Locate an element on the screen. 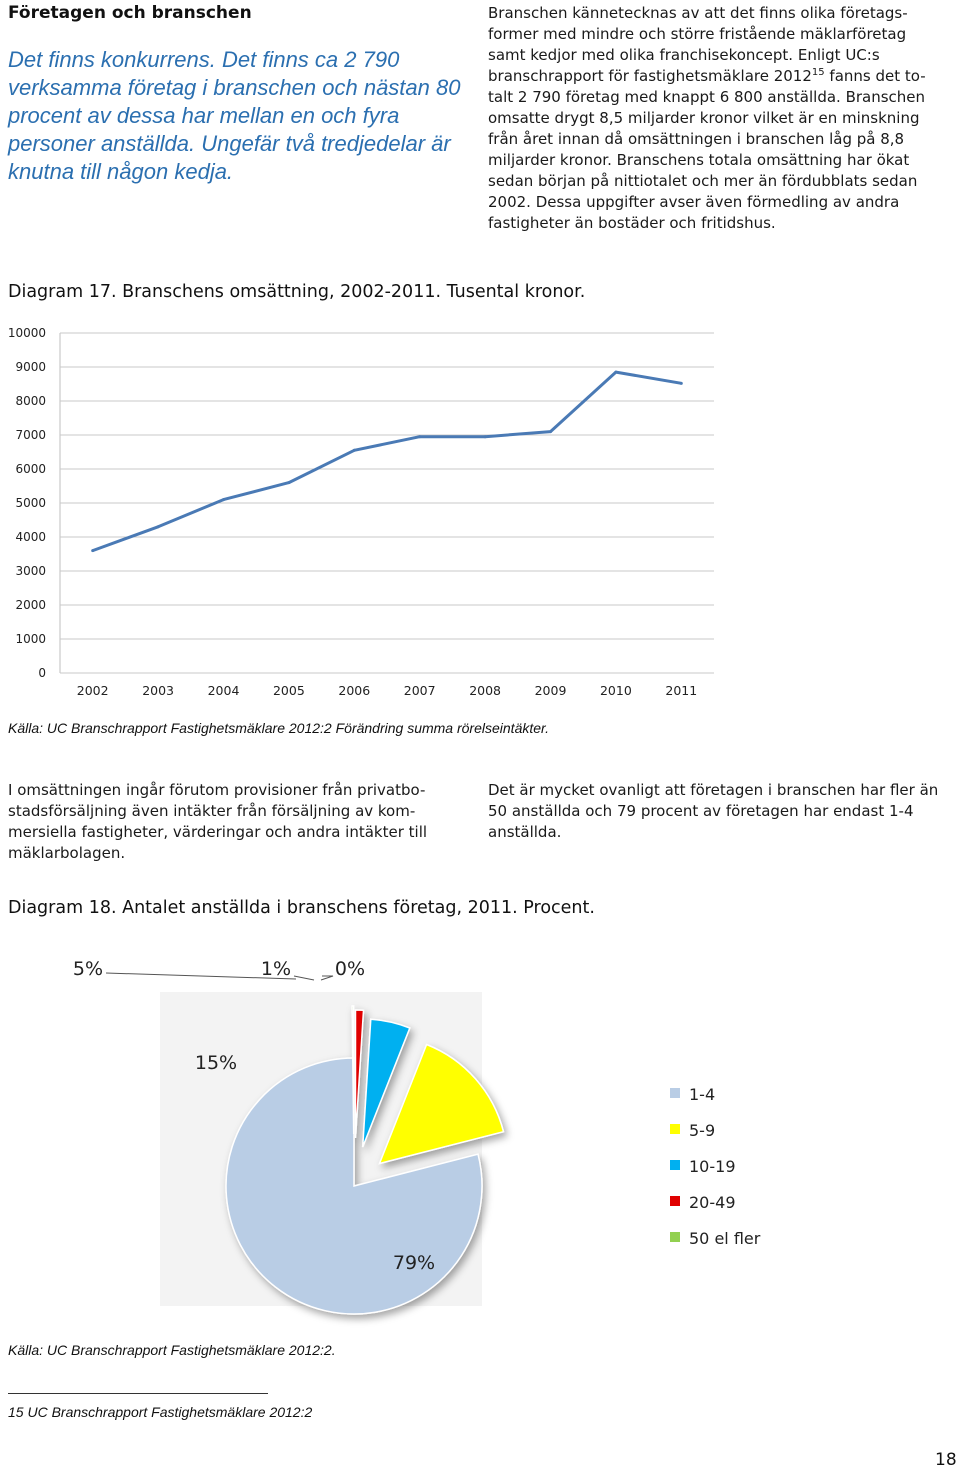  chart-y-tick-label: 8000 is located at coordinates (30, 401).